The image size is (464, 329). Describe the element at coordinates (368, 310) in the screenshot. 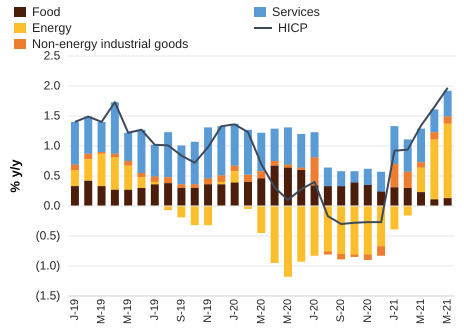

I see `x-tick-label: N-20` at that location.